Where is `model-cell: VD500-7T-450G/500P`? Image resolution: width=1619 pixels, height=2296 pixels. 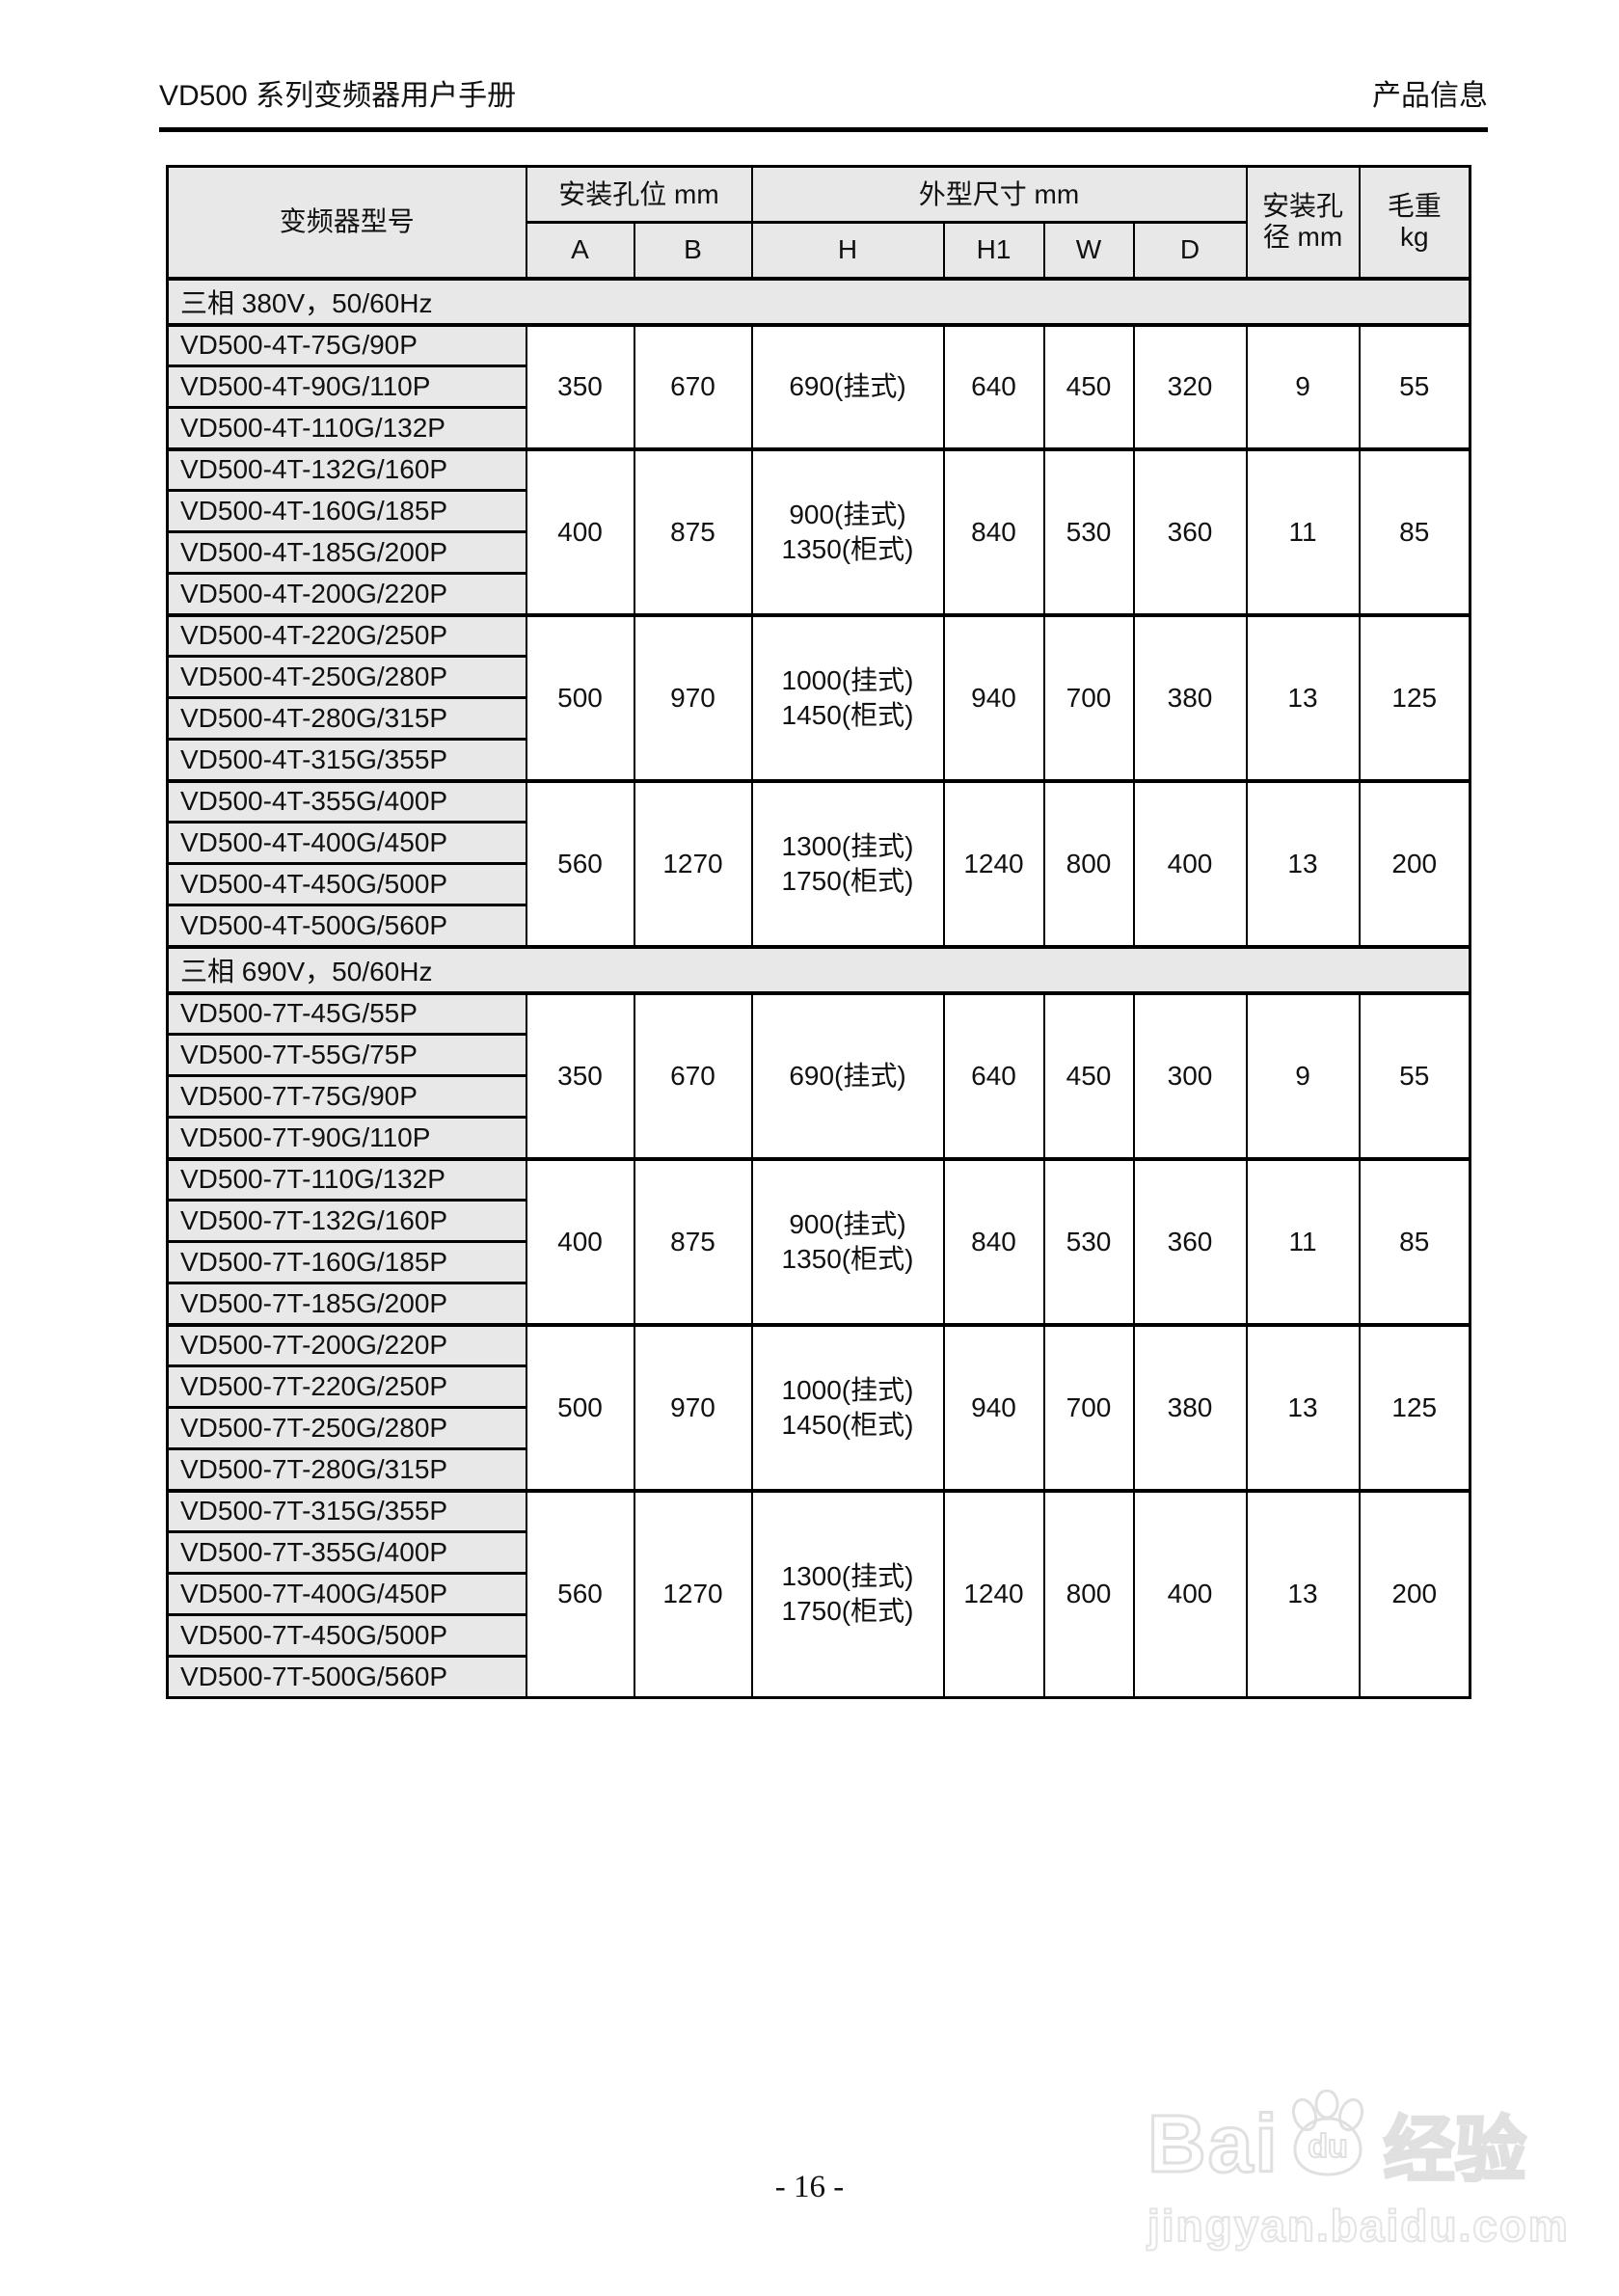 model-cell: VD500-7T-450G/500P is located at coordinates (346, 1635).